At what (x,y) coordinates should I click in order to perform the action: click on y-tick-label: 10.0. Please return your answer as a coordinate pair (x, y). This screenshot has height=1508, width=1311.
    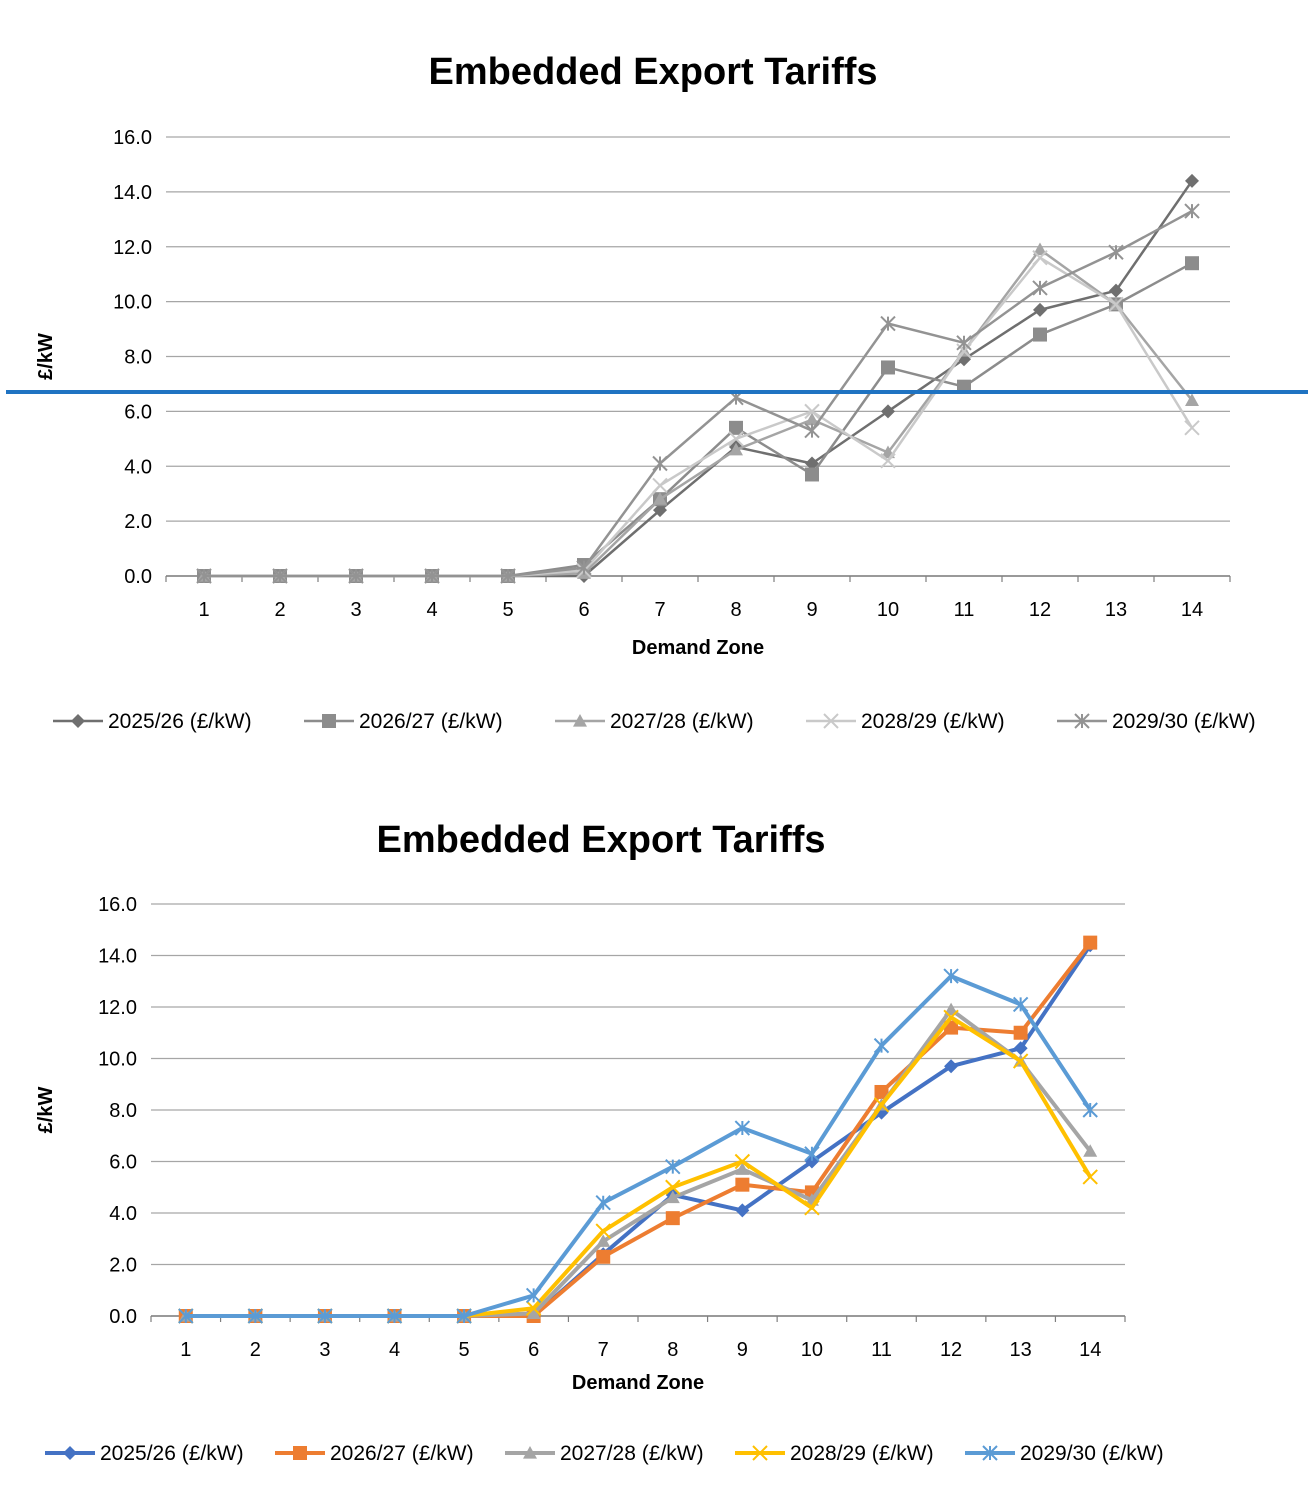
    Looking at the image, I should click on (117, 1060).